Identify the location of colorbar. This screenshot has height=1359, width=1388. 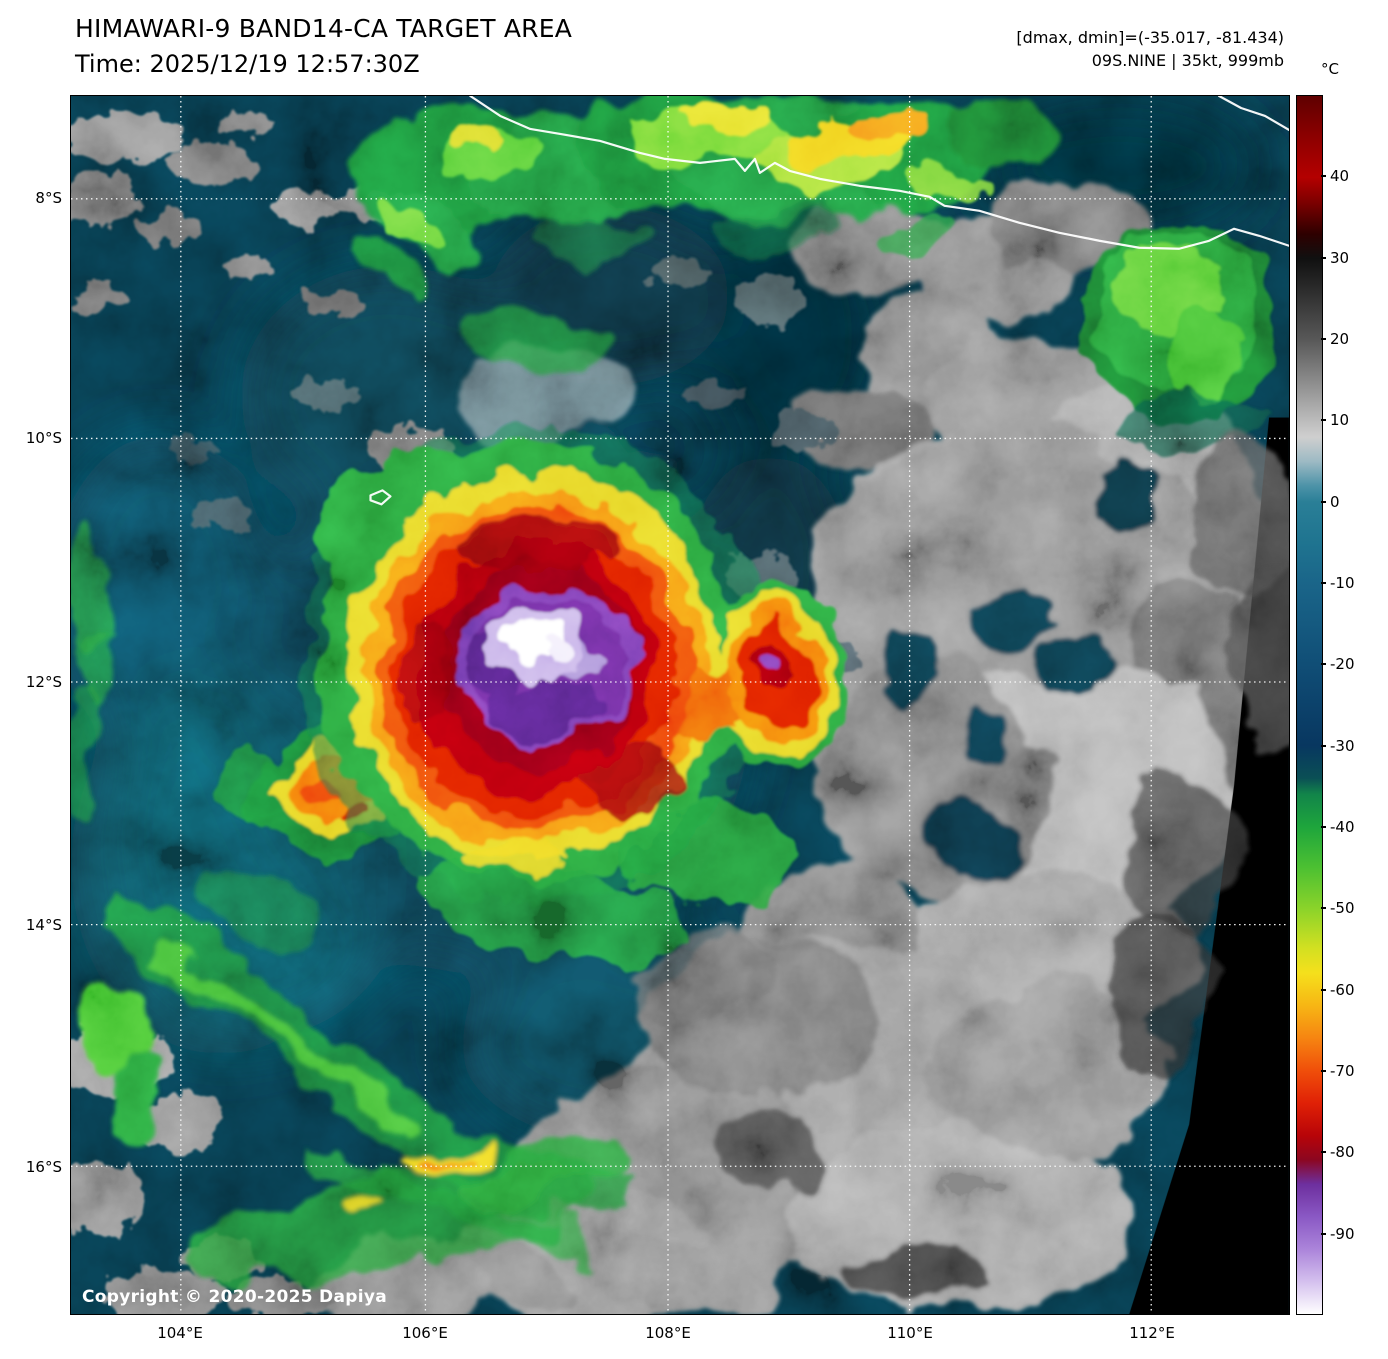
(1309, 705).